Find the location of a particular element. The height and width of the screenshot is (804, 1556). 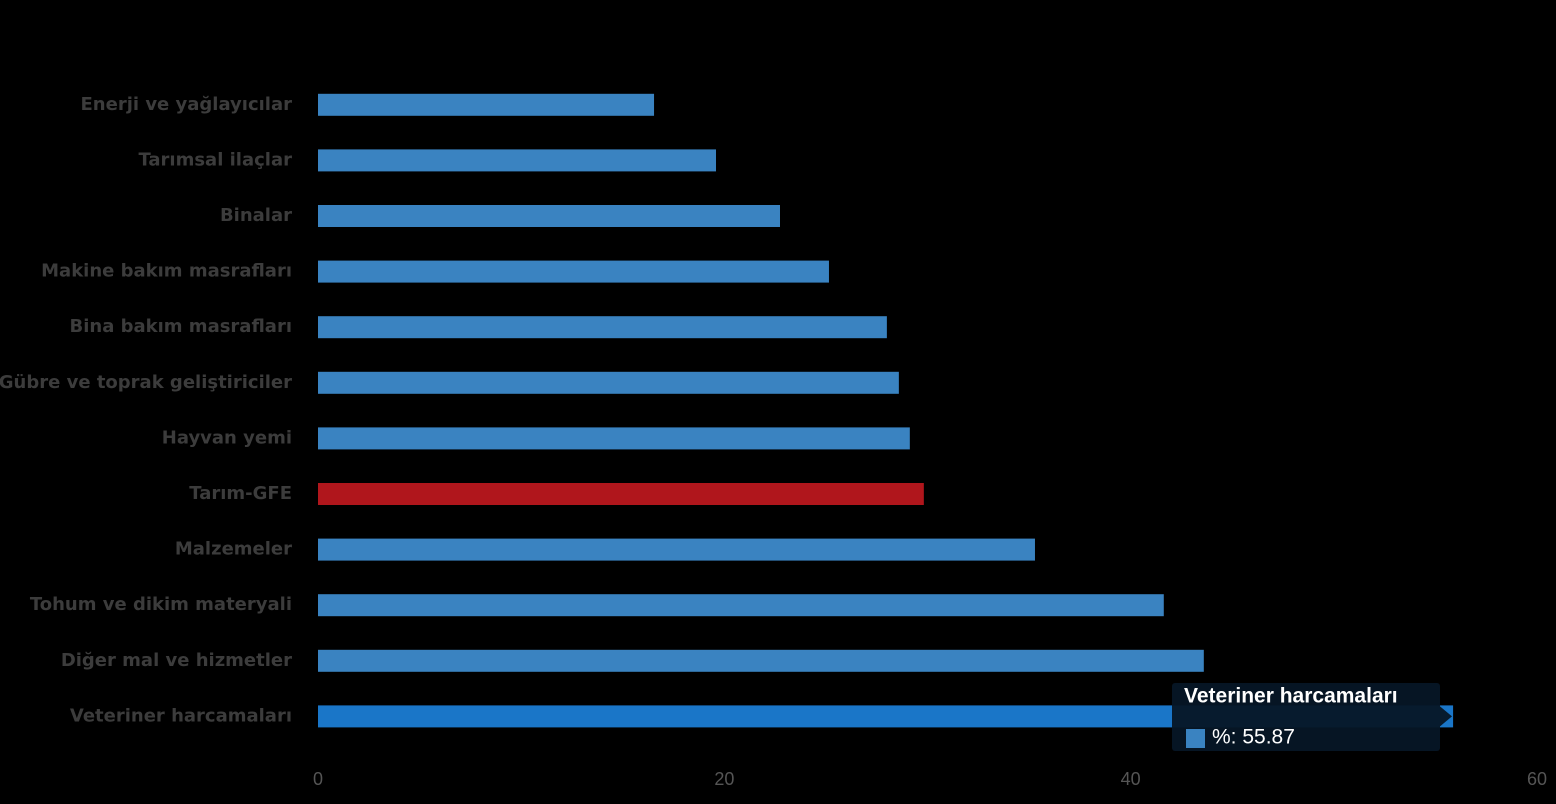

tooltip-box is located at coordinates (1306, 717).